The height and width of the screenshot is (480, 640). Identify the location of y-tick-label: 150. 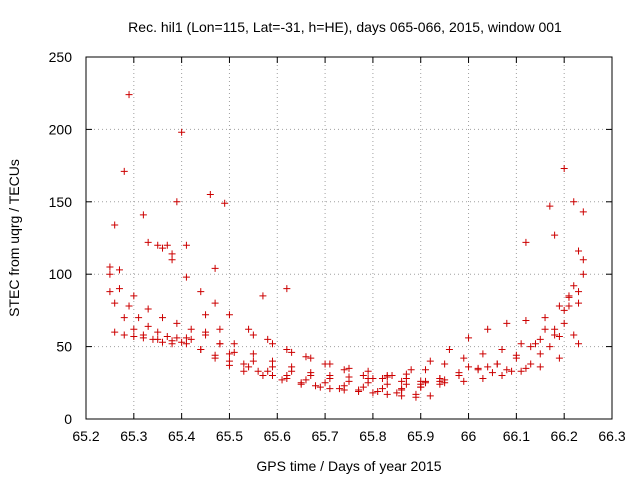
(61, 202).